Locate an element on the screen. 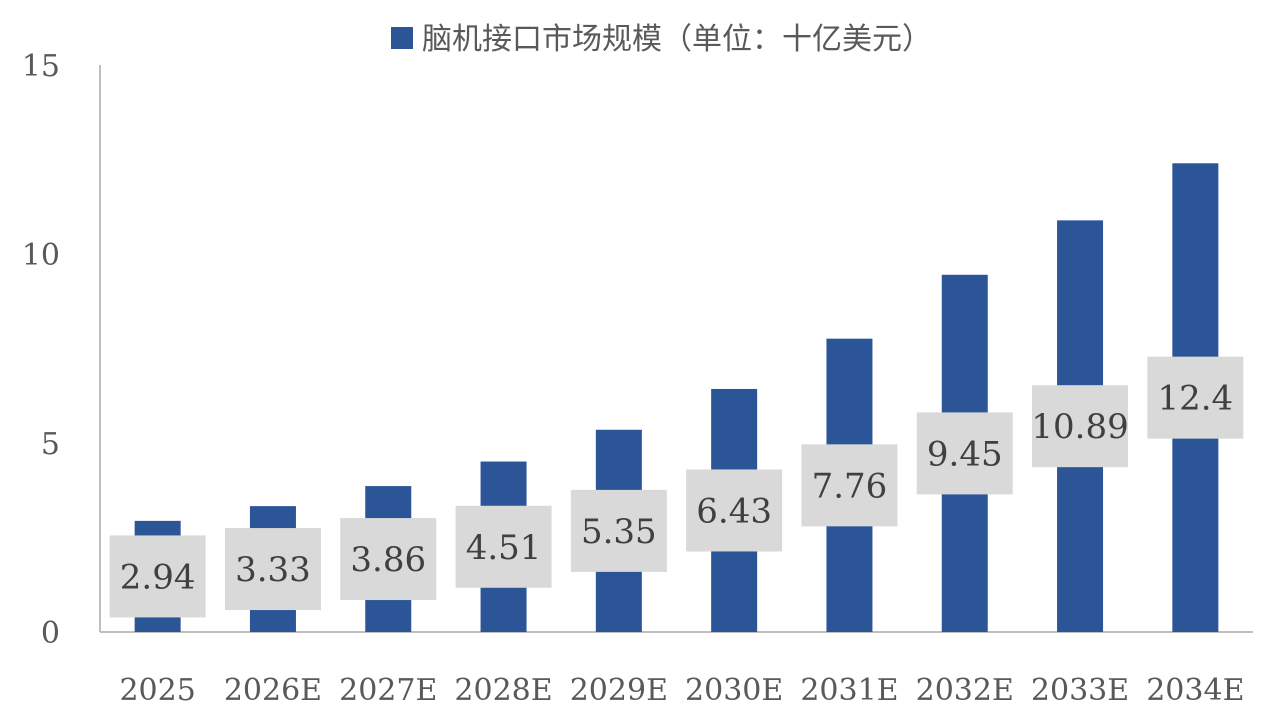  data-label-text: 10.89 is located at coordinates (1079, 427).